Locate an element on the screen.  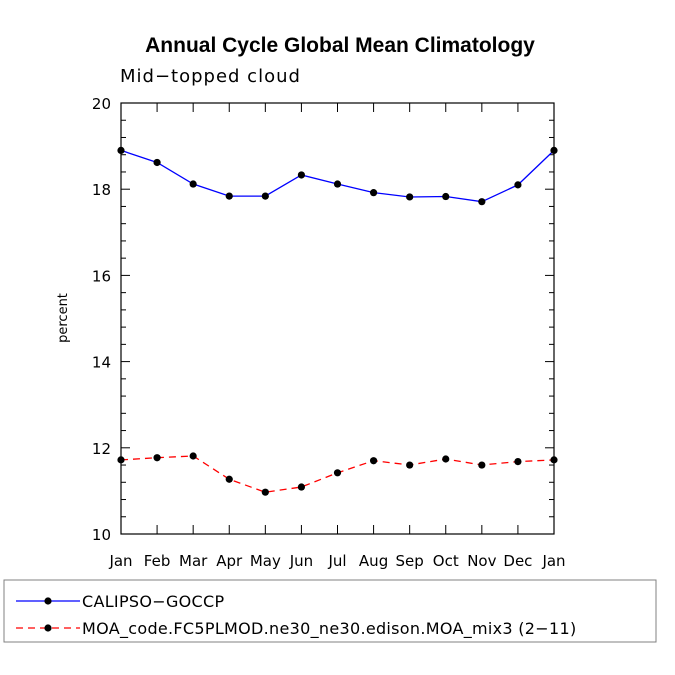
series-line is located at coordinates (337, 176).